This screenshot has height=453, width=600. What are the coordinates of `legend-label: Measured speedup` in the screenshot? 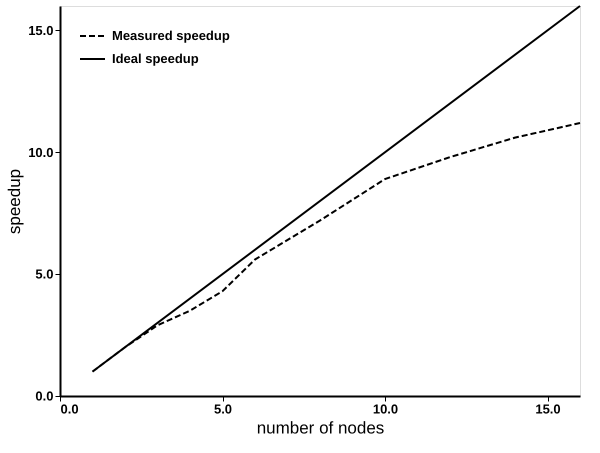 It's located at (171, 35).